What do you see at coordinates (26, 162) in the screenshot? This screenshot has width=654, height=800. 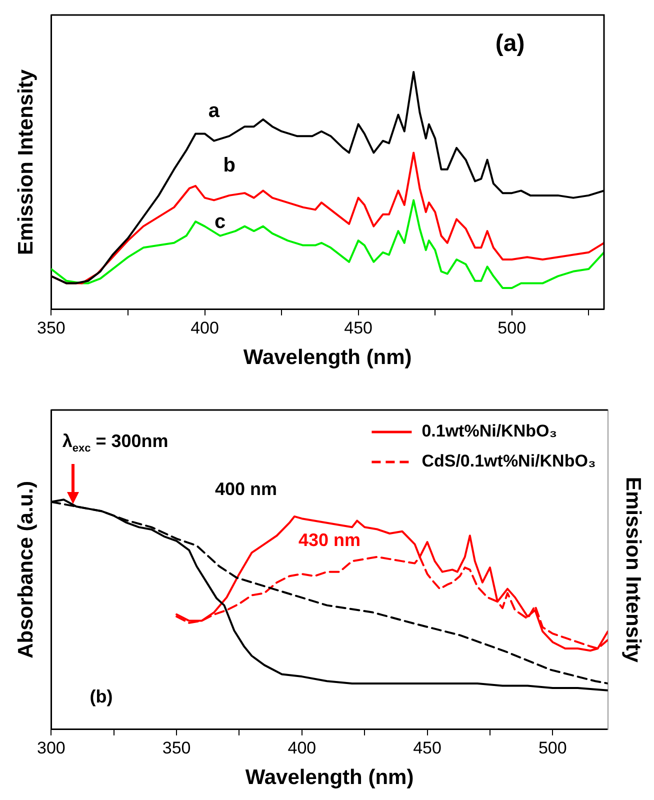 I see `y-axis-title: Emission Intensity` at bounding box center [26, 162].